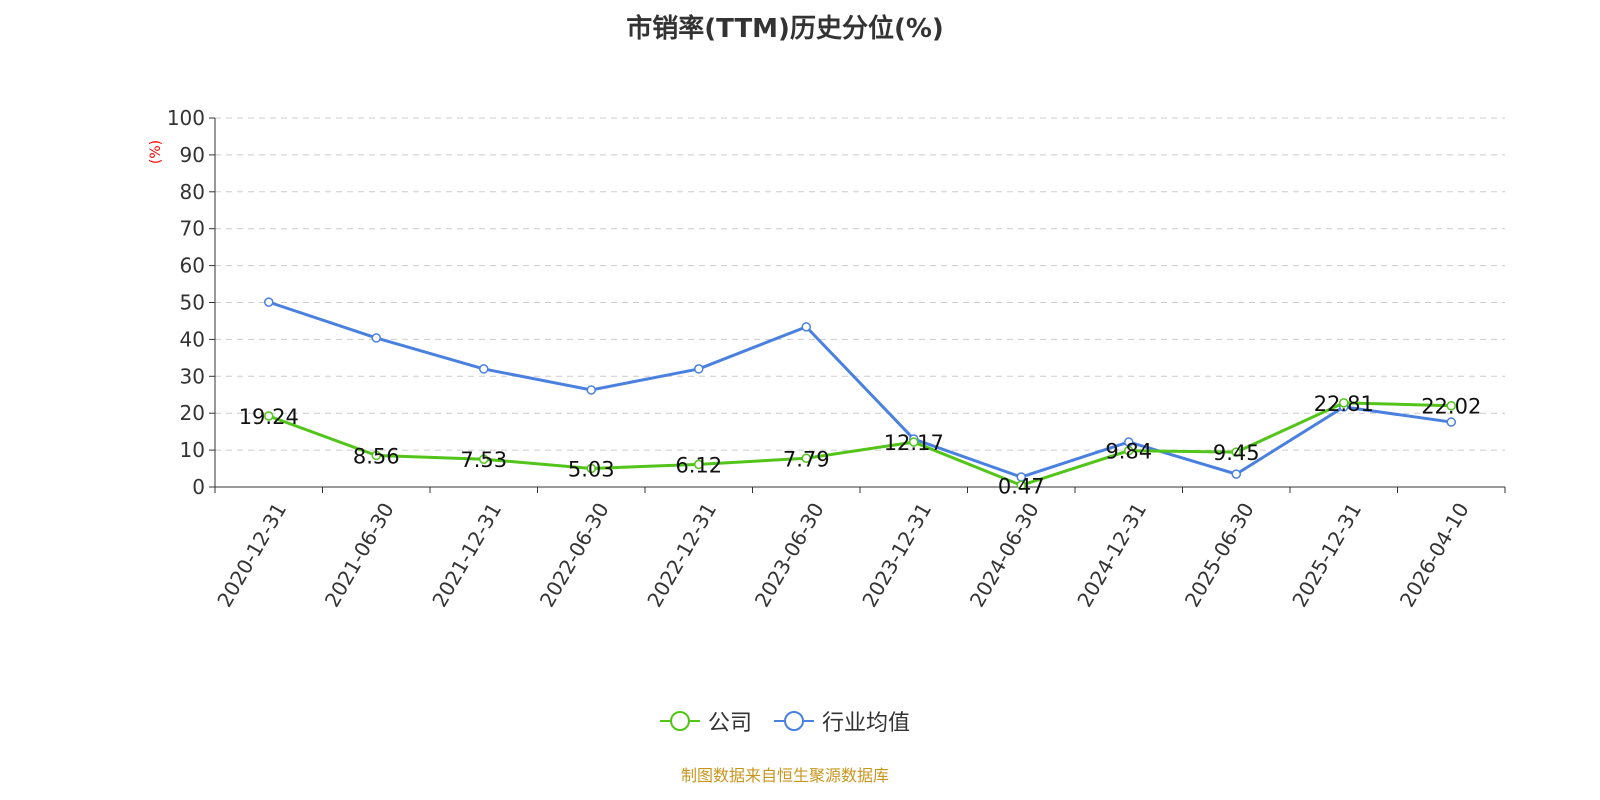 This screenshot has width=1600, height=800. Describe the element at coordinates (192, 229) in the screenshot. I see `y-tick-label: 70` at that location.